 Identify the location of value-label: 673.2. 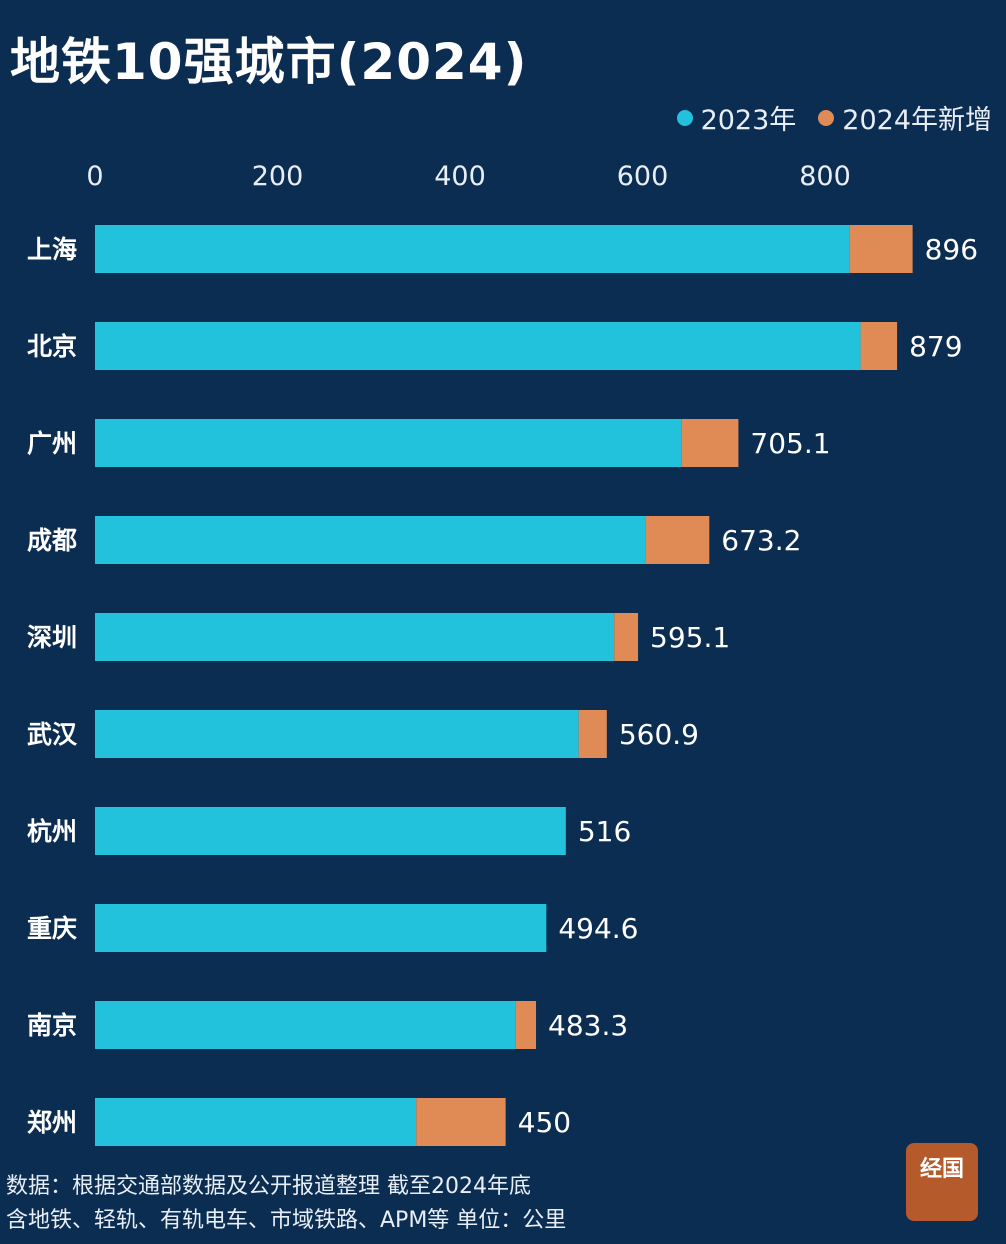
(761, 540).